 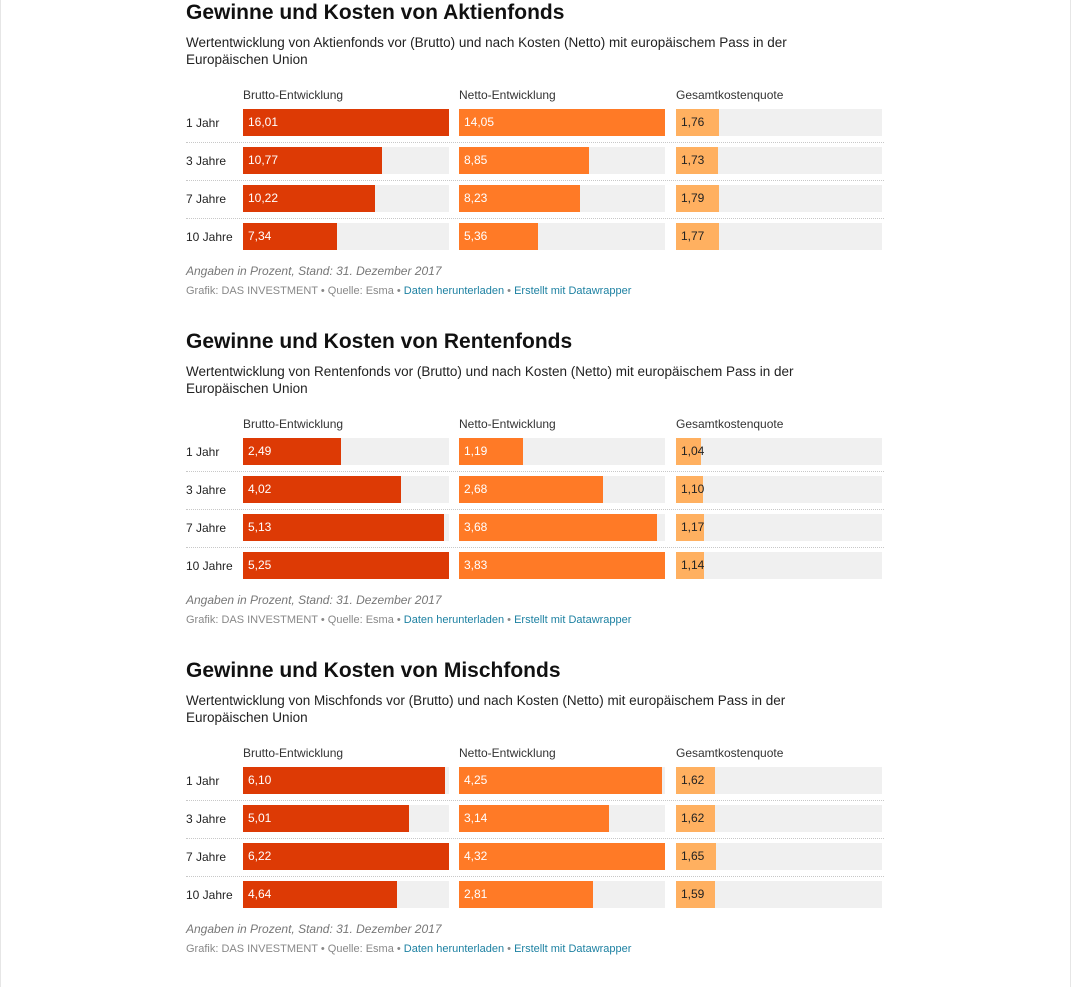 What do you see at coordinates (346, 856) in the screenshot?
I see `bar-track-brutto: 6,22` at bounding box center [346, 856].